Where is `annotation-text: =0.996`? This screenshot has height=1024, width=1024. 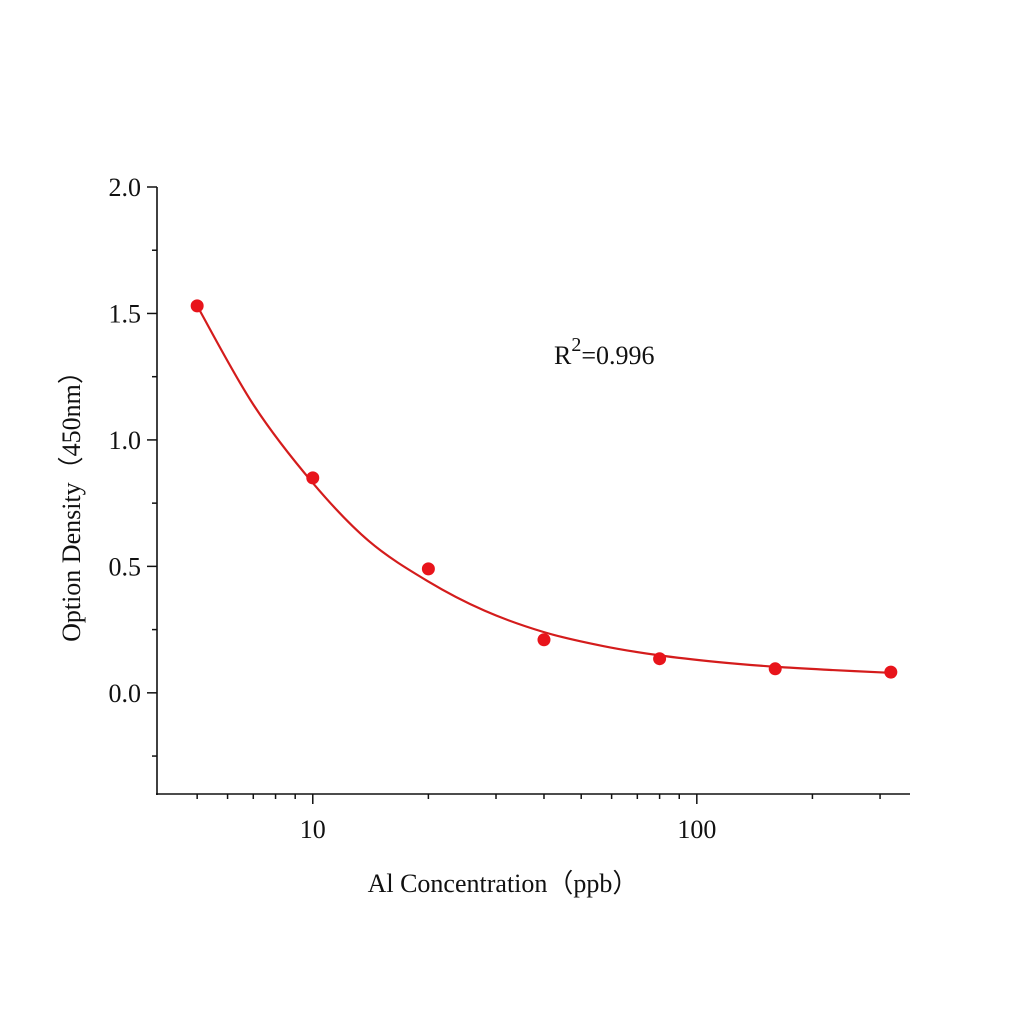
annotation-text: =0.996 is located at coordinates (617, 355).